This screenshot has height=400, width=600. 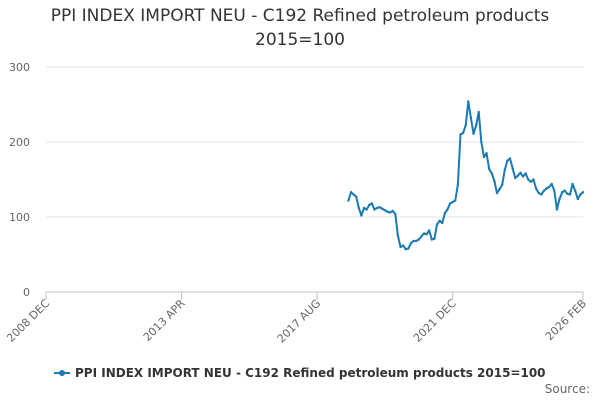 What do you see at coordinates (300, 40) in the screenshot?
I see `chart-title-line-2: 2015=100` at bounding box center [300, 40].